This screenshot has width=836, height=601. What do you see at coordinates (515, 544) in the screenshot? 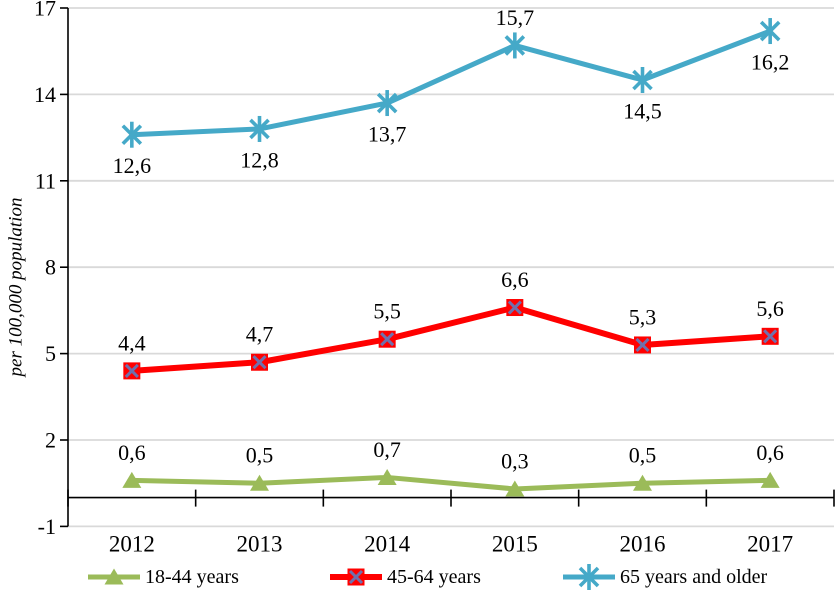
I see `x-axis-label: 2015` at bounding box center [515, 544].